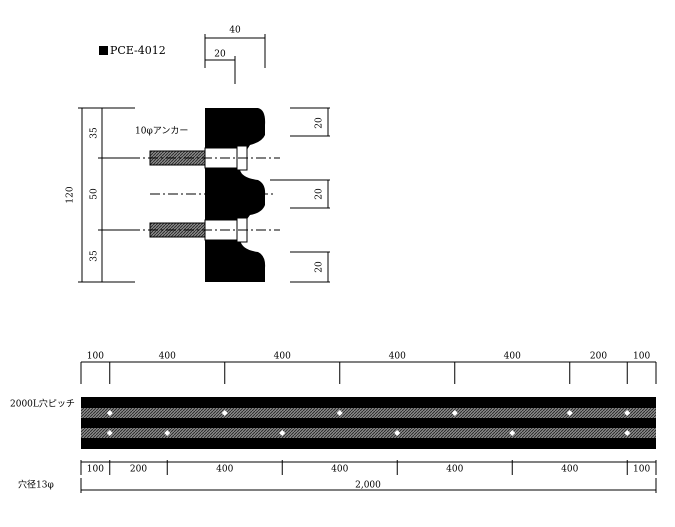 The height and width of the screenshot is (527, 675). I want to click on dim-label: 40, so click(235, 31).